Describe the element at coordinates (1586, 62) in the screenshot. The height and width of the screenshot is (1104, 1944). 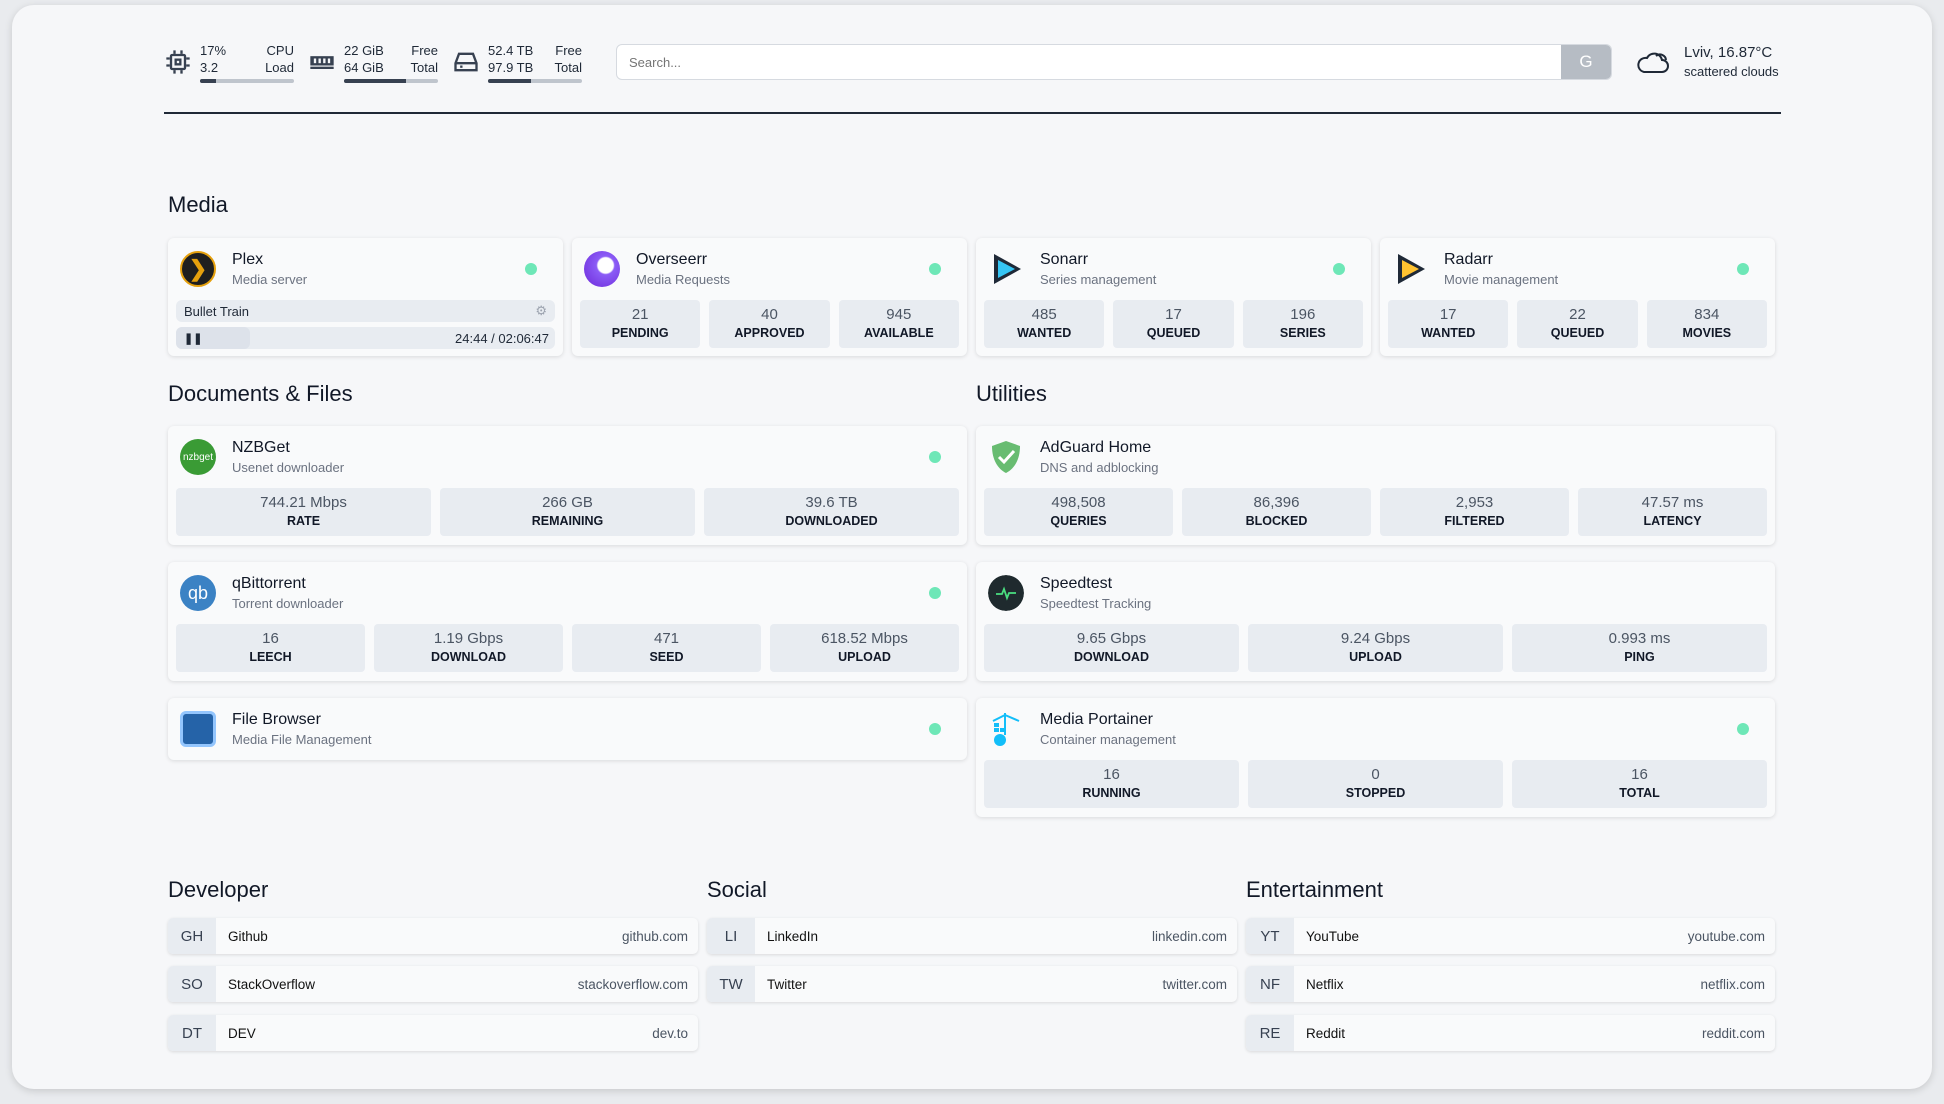
I see `search-button: G` at that location.